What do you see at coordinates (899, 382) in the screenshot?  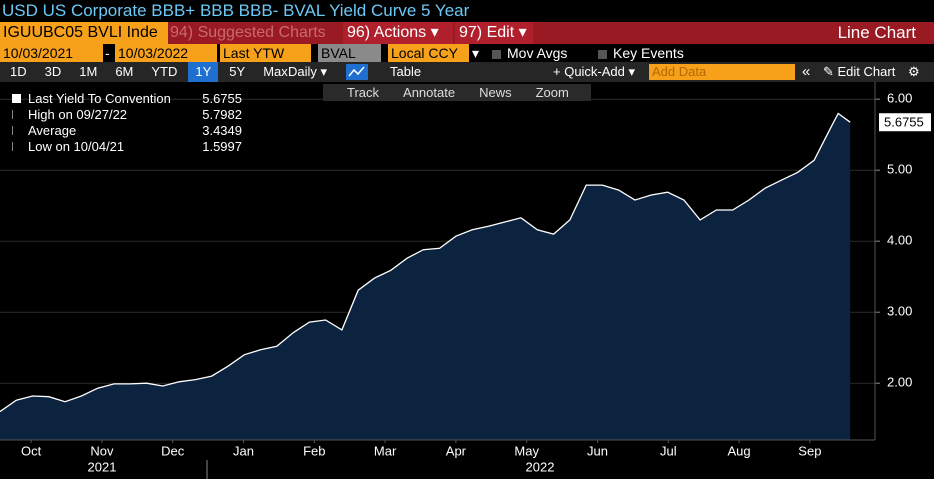 I see `y-tick-label: 2.00` at bounding box center [899, 382].